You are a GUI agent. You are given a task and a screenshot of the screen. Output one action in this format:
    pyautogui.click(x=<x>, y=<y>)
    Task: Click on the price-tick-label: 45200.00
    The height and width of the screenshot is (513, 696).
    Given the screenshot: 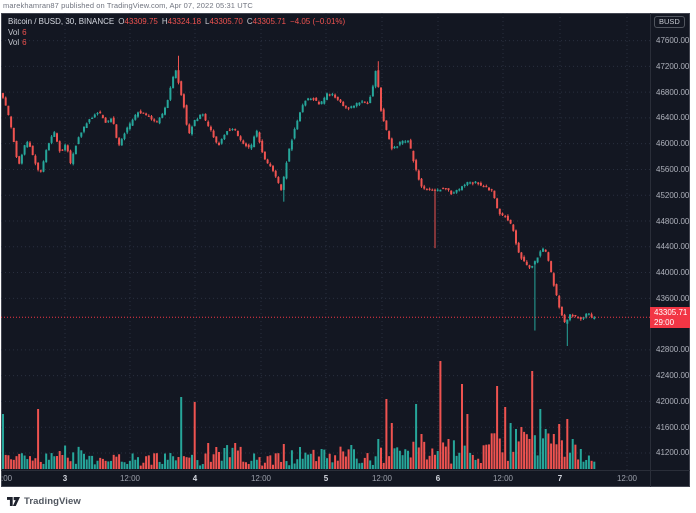 What is the action you would take?
    pyautogui.click(x=673, y=195)
    